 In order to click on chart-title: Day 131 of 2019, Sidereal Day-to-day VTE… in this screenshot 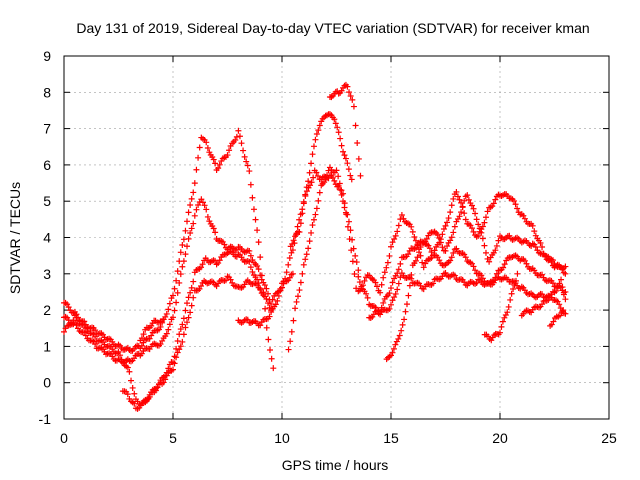, I will do `click(332, 28)`.